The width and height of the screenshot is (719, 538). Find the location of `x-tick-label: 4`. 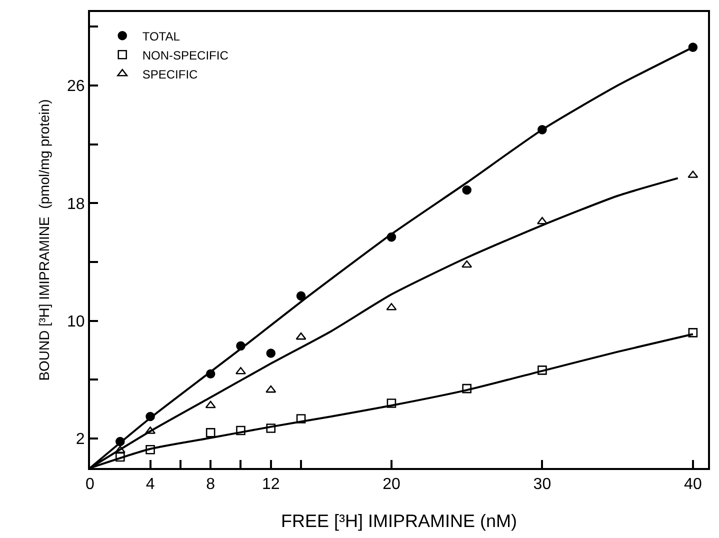

x-tick-label: 4 is located at coordinates (150, 485).